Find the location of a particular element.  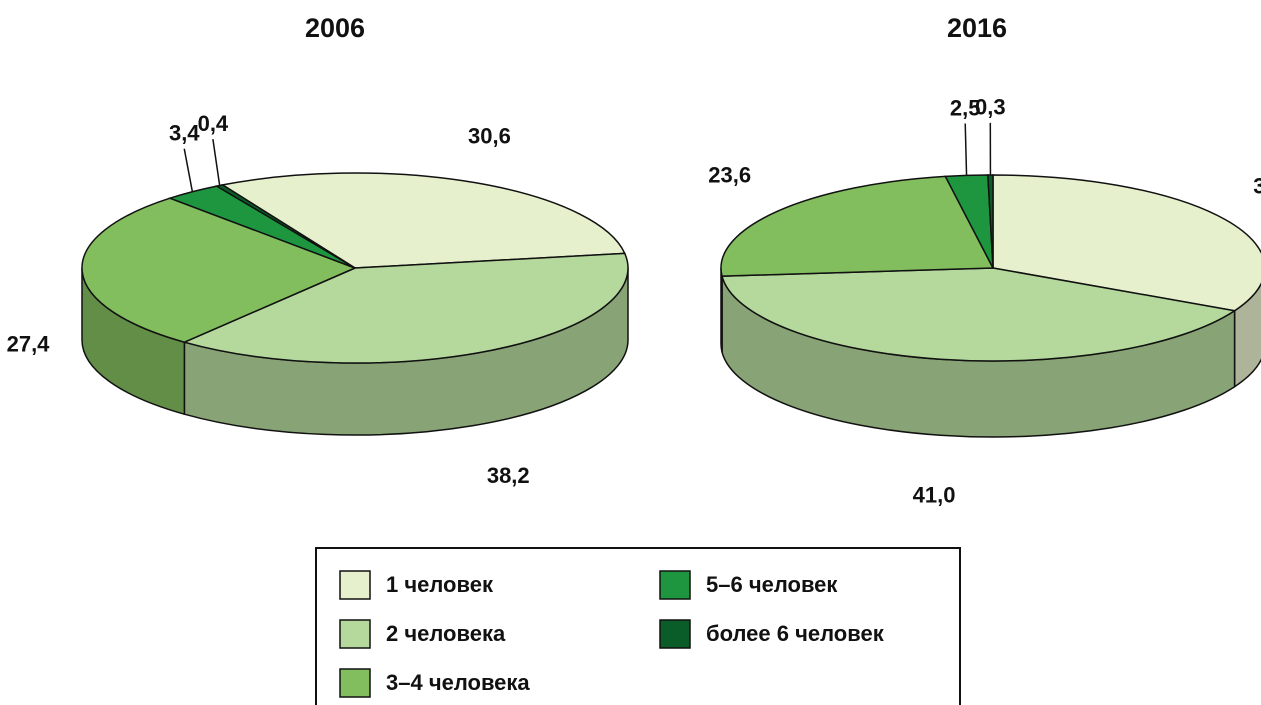

data-label: 38,2 is located at coordinates (508, 475).